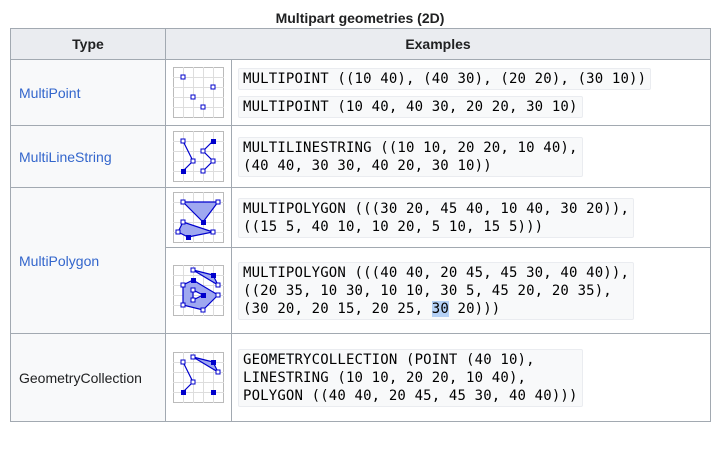 The height and width of the screenshot is (452, 719). What do you see at coordinates (410, 147) in the screenshot?
I see `wkt-line: MULTILINESTRING ((10 10, 20 20, 10 40),` at bounding box center [410, 147].